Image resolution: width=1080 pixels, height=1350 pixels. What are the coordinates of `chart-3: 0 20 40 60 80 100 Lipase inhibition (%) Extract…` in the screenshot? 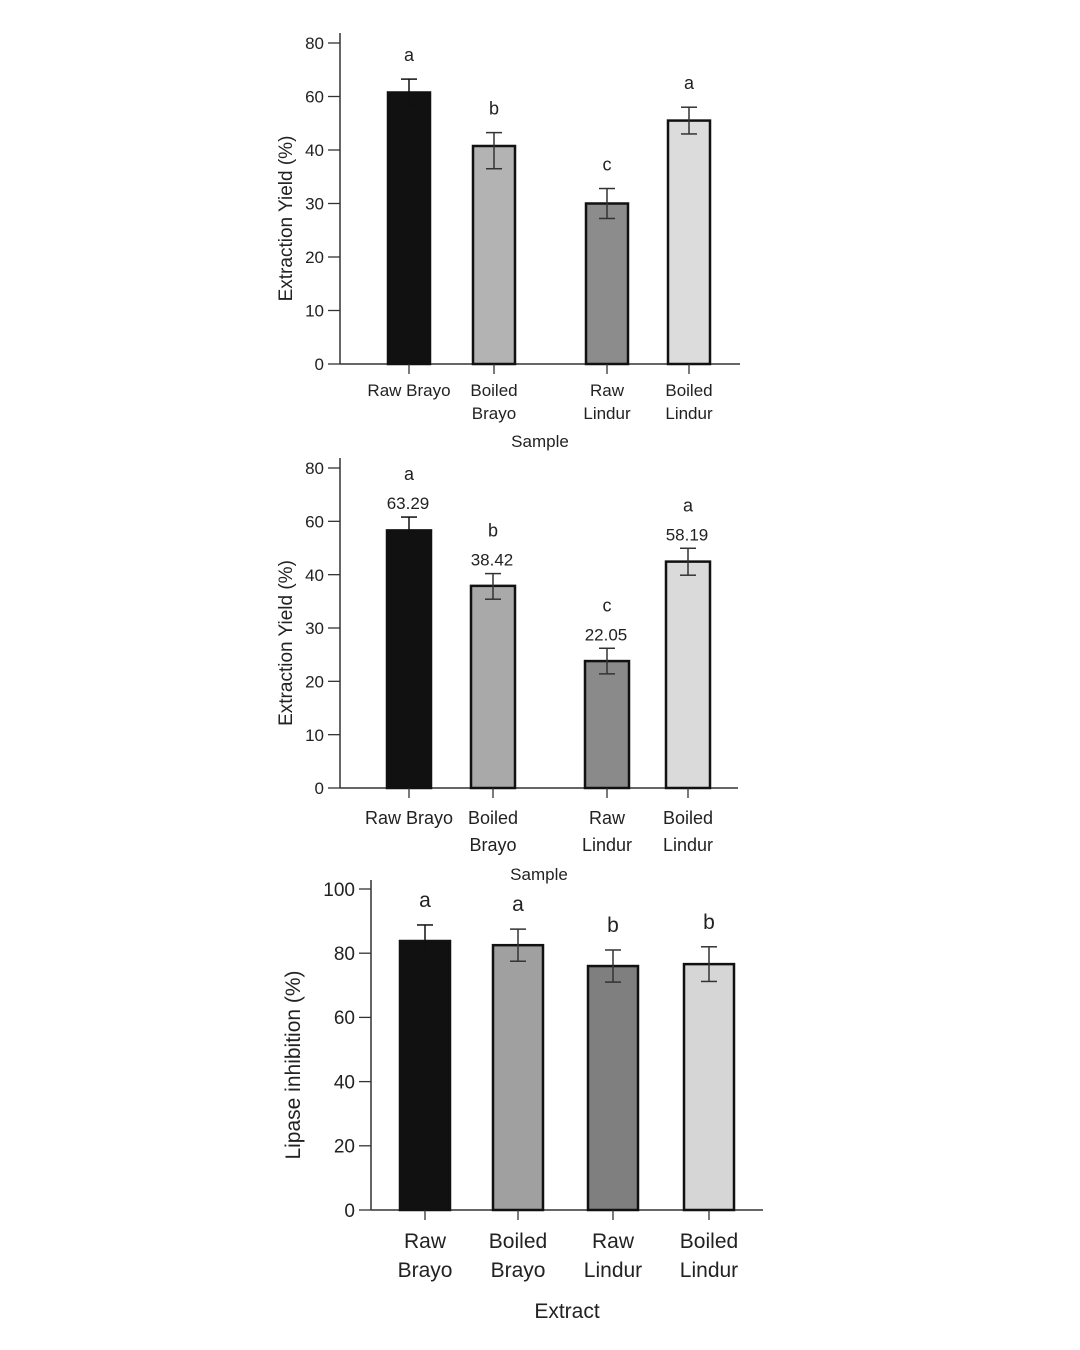 It's located at (522, 1101).